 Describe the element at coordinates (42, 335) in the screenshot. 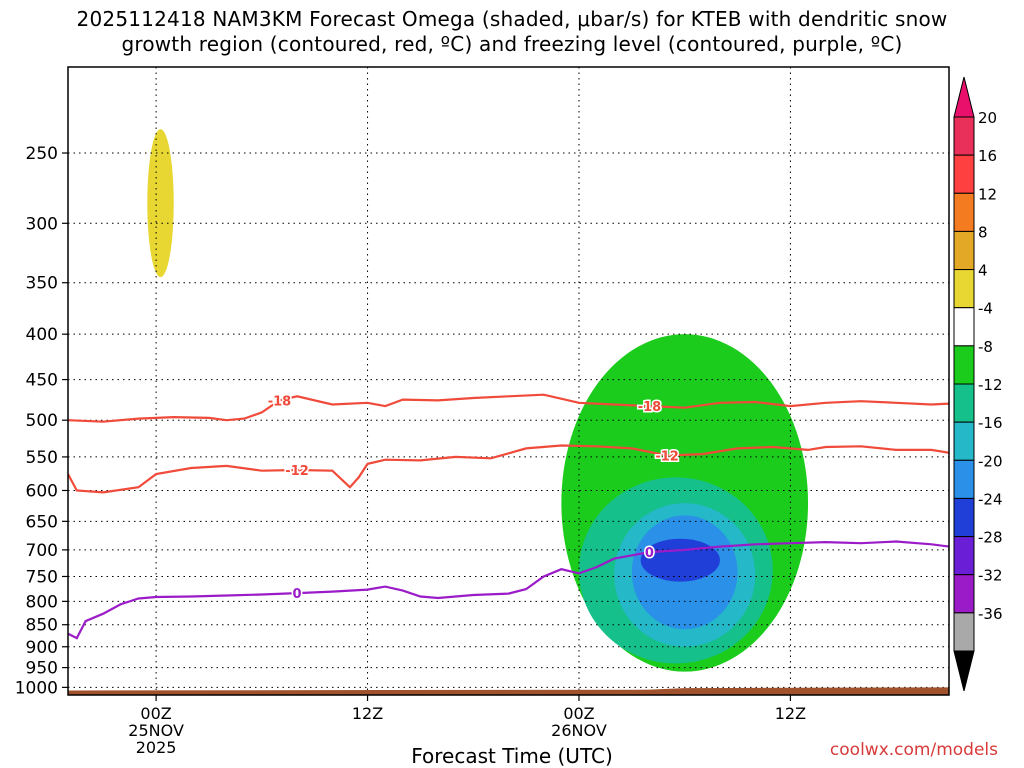

I see `y-tick-label-400: 400` at that location.